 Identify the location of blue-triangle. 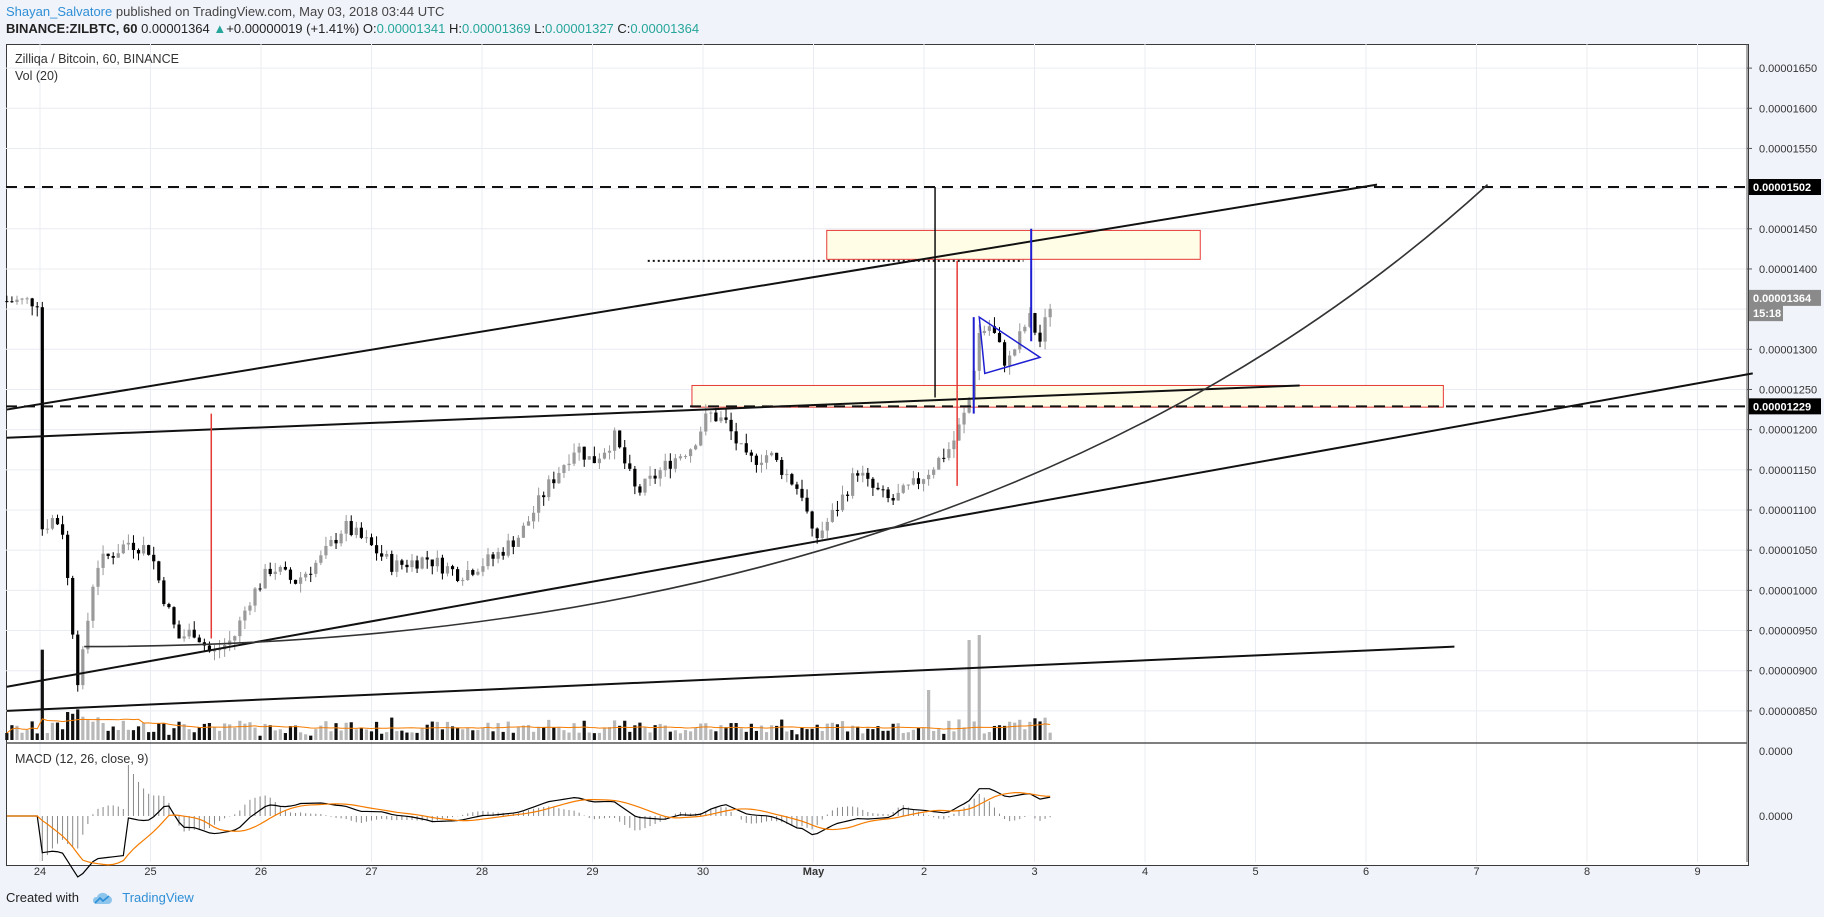
(1010, 345).